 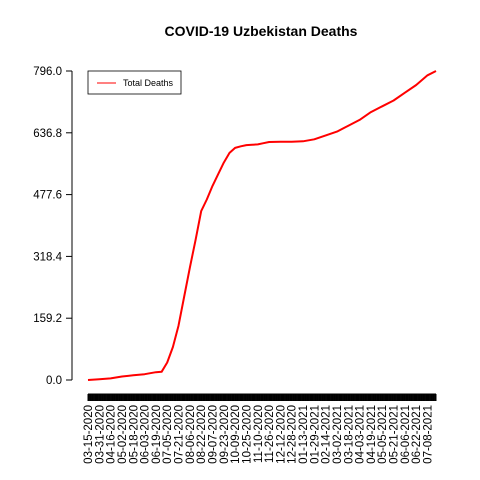 What do you see at coordinates (191, 434) in the screenshot?
I see `x-tick-label: 08-06-2020` at bounding box center [191, 434].